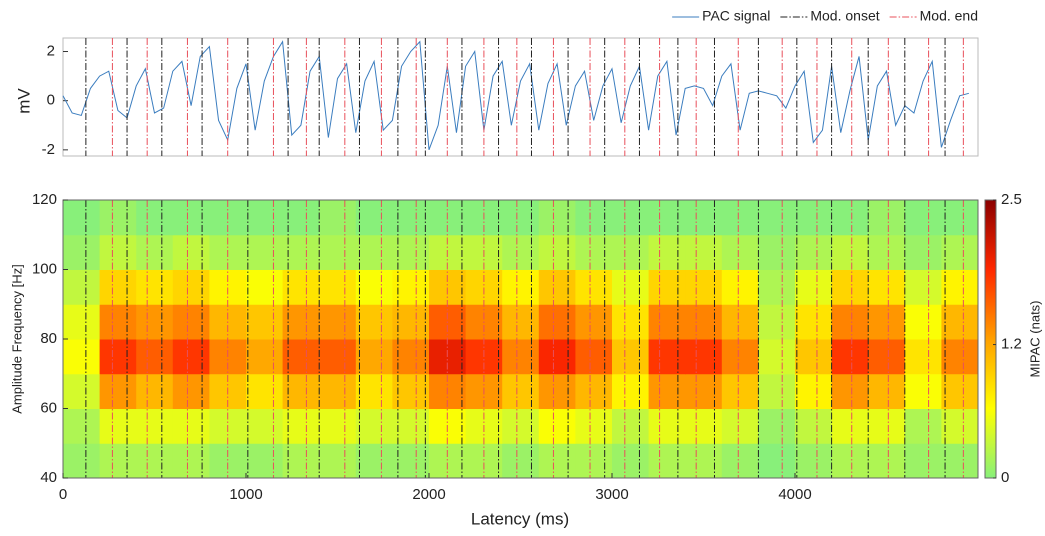 The width and height of the screenshot is (1045, 536). I want to click on x-tick-label: 2000, so click(428, 494).